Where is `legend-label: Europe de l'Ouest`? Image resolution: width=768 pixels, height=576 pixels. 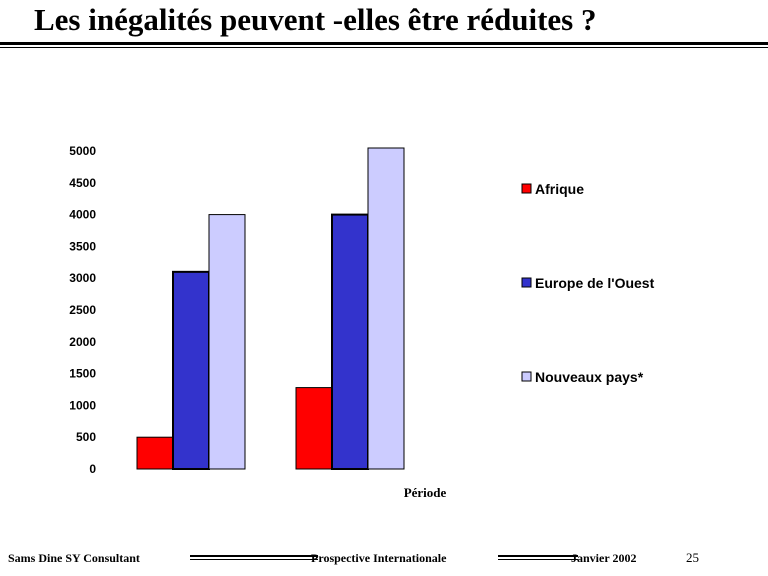 legend-label: Europe de l'Ouest is located at coordinates (595, 283).